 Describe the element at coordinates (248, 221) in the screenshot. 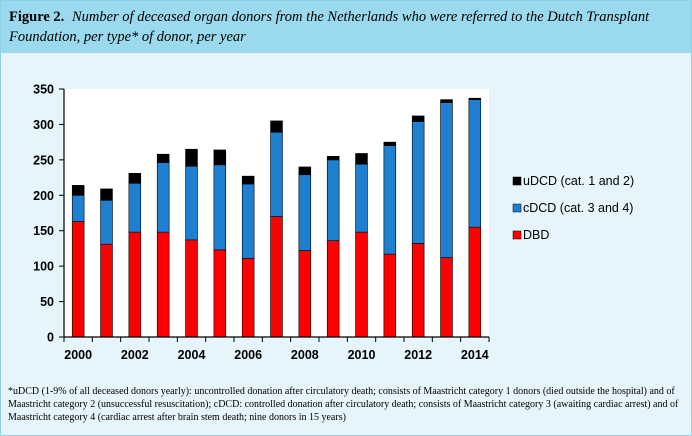

I see `bar-cdcd-2006` at that location.